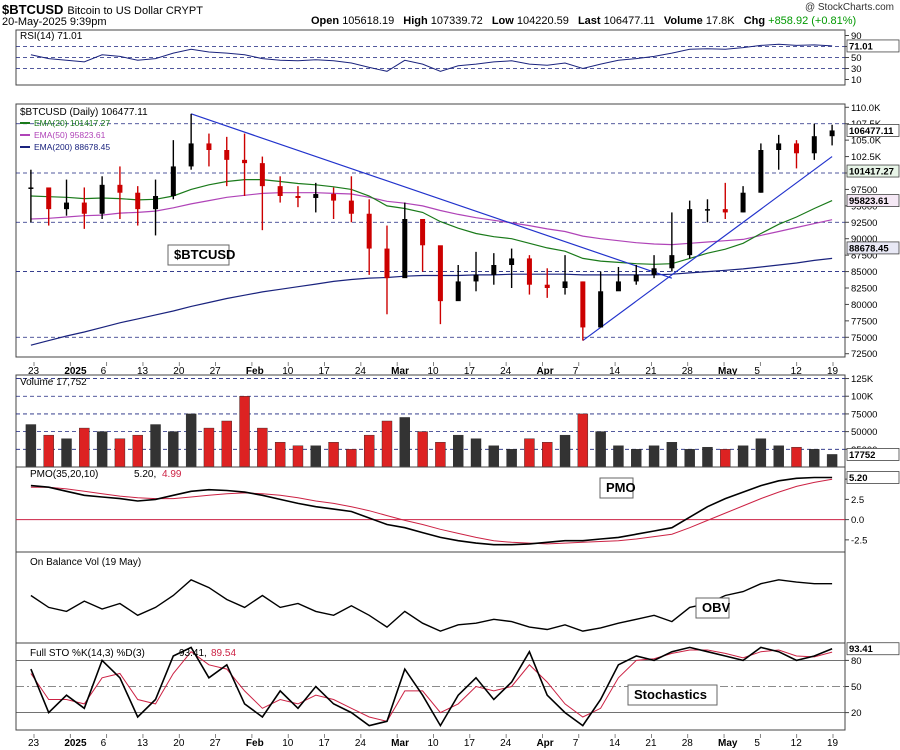 The width and height of the screenshot is (900, 750). Describe the element at coordinates (856, 80) in the screenshot. I see `rsi-tick-label: 10` at that location.